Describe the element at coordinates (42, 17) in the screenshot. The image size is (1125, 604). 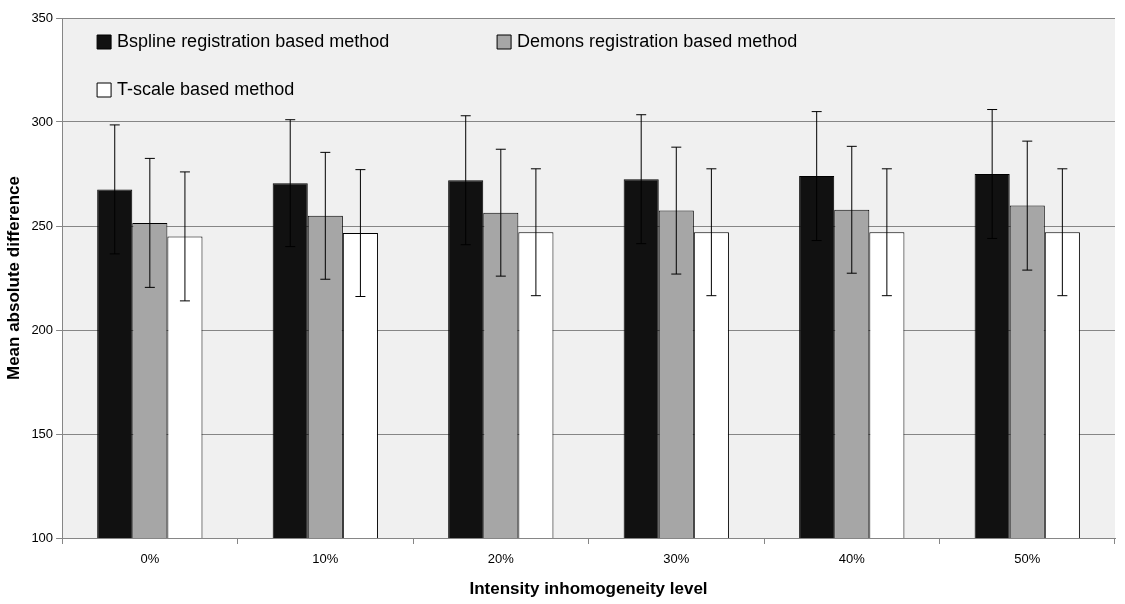
I see `y-tick-label: 350` at that location.